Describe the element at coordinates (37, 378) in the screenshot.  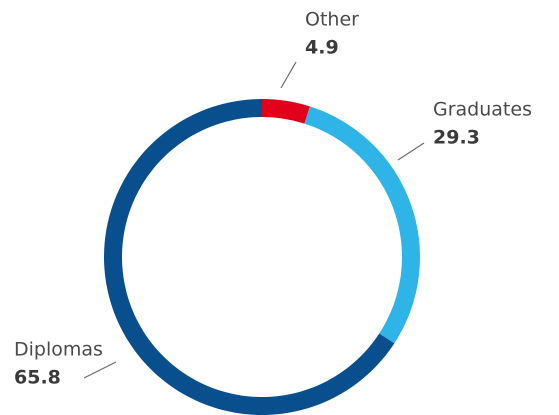
I see `segment-value: 65.8` at that location.